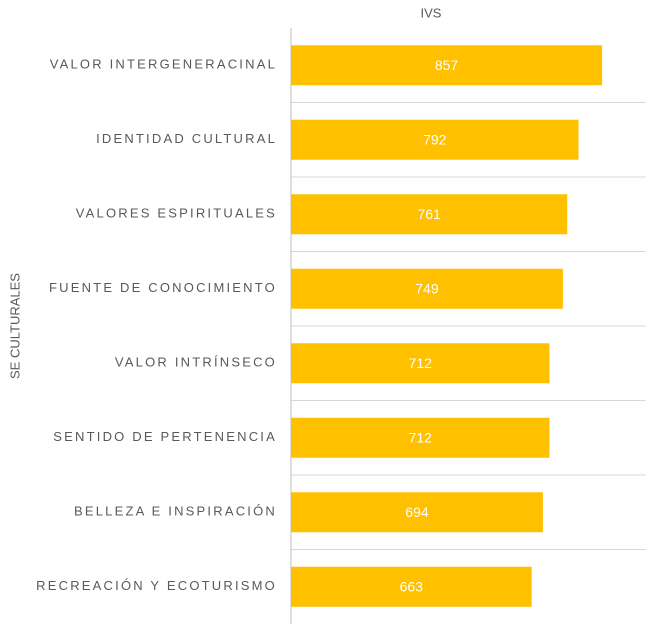 This screenshot has height=626, width=646. I want to click on data-label: 663, so click(412, 586).